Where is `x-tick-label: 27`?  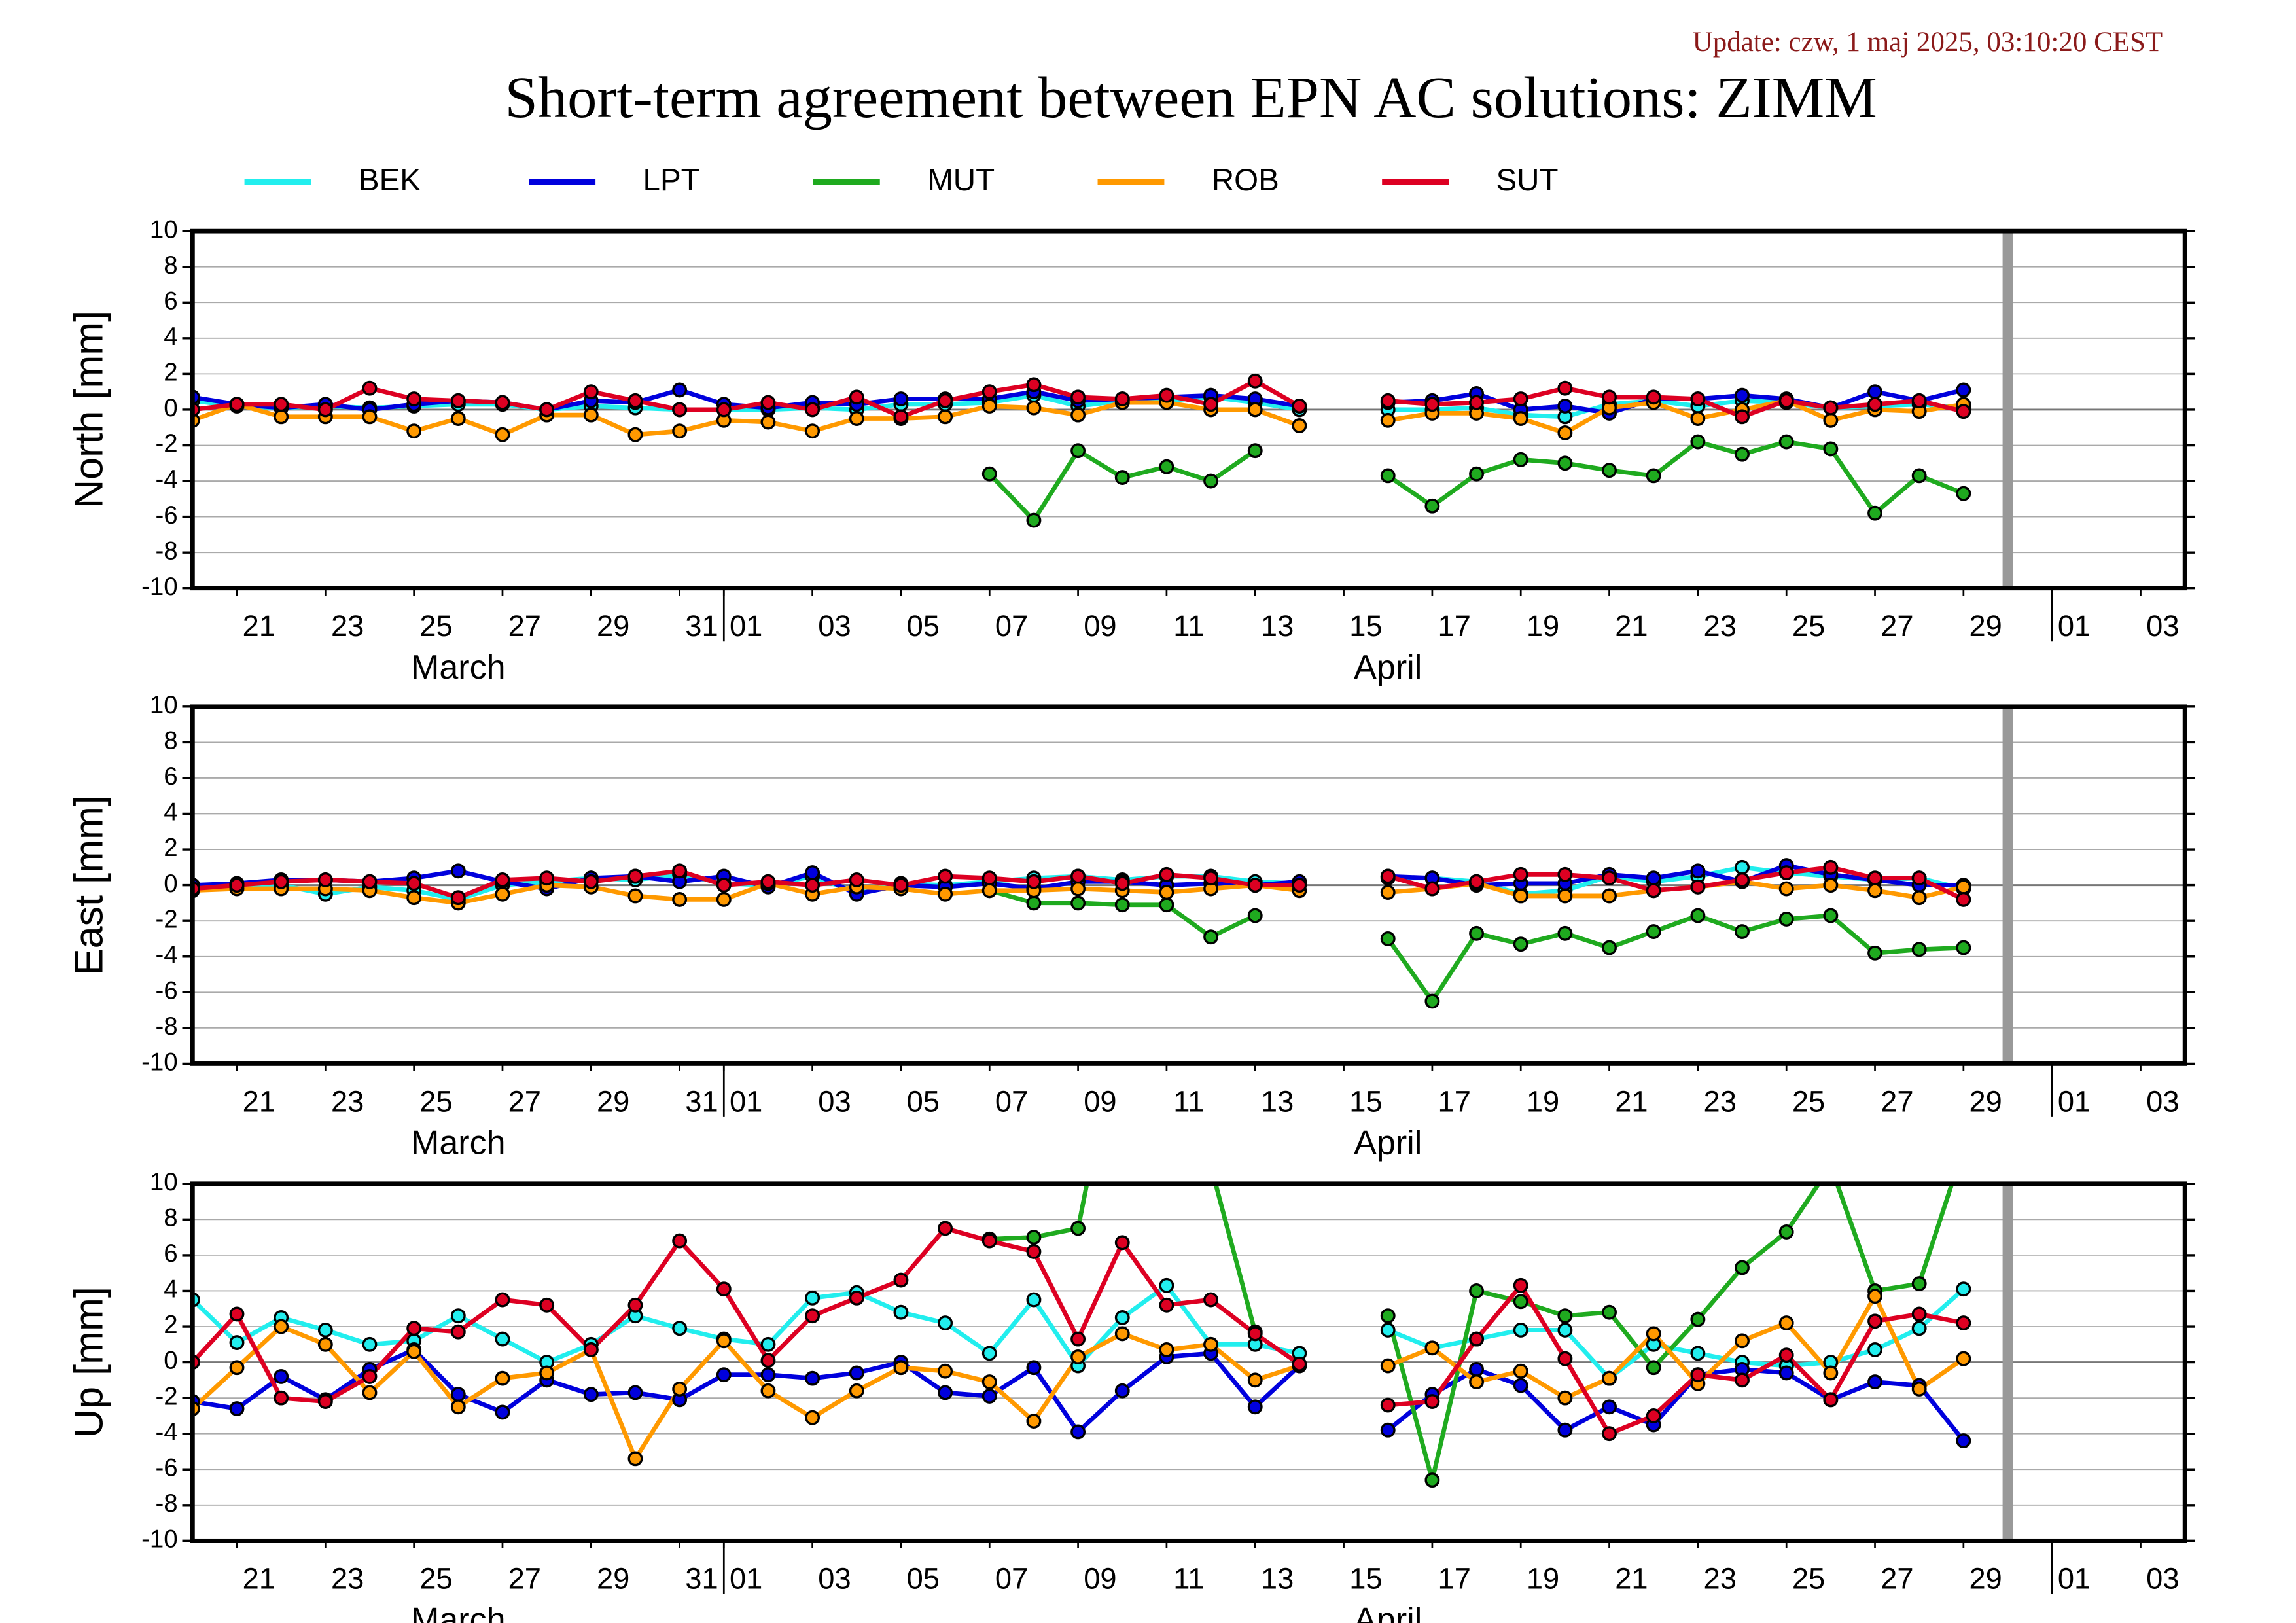 x-tick-label: 27 is located at coordinates (524, 1101).